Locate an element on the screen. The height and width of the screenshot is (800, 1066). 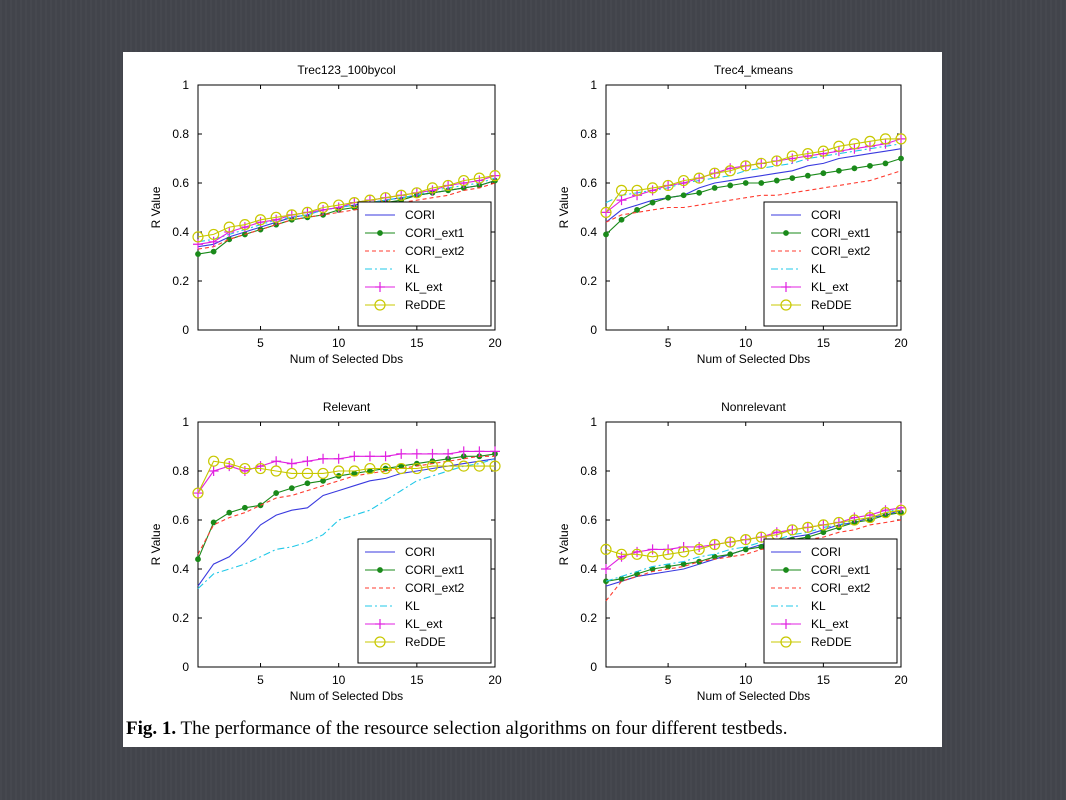
x-axis-label: Num of Selected Dbs is located at coordinates (346, 696).